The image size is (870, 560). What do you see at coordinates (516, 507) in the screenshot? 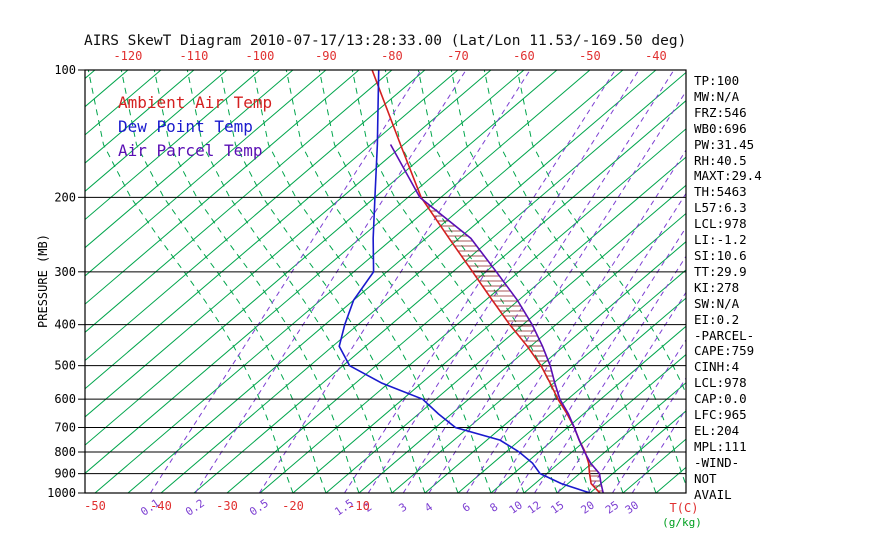
I see `mixing-ratio-label: 10` at bounding box center [516, 507].